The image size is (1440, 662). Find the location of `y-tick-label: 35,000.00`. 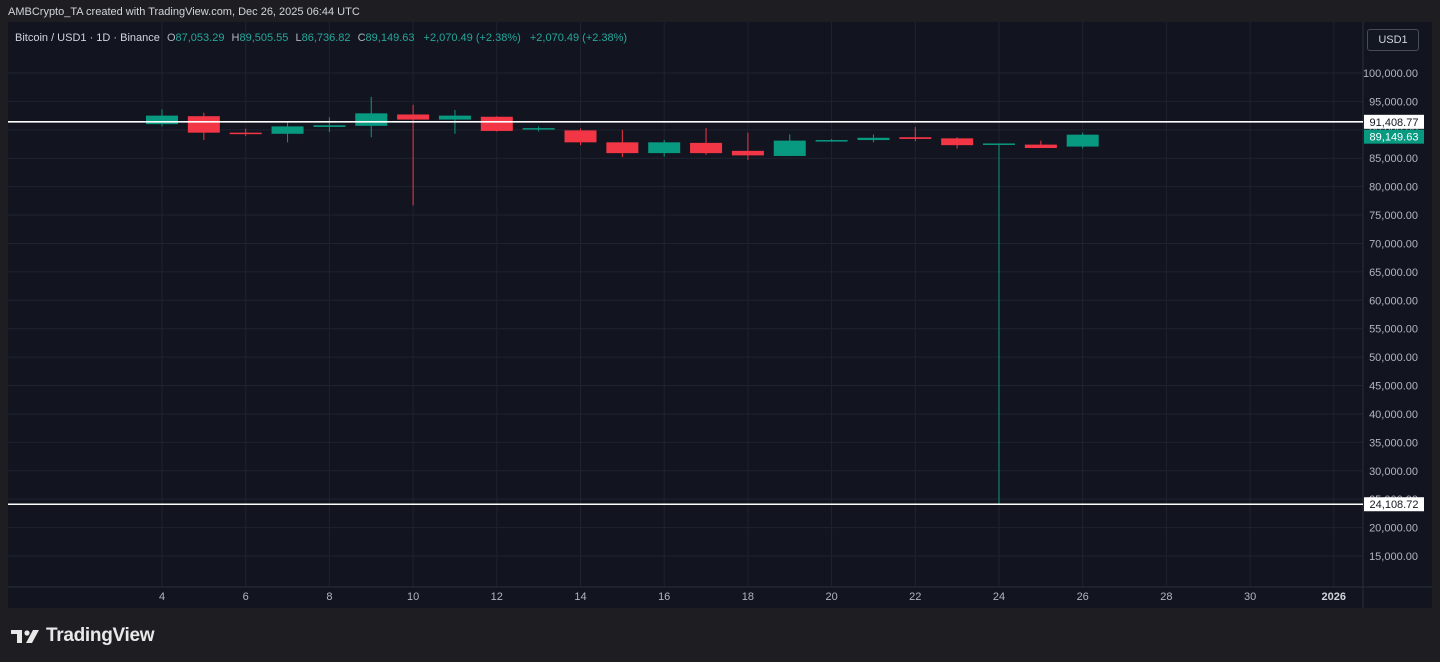

y-tick-label: 35,000.00 is located at coordinates (1393, 443).